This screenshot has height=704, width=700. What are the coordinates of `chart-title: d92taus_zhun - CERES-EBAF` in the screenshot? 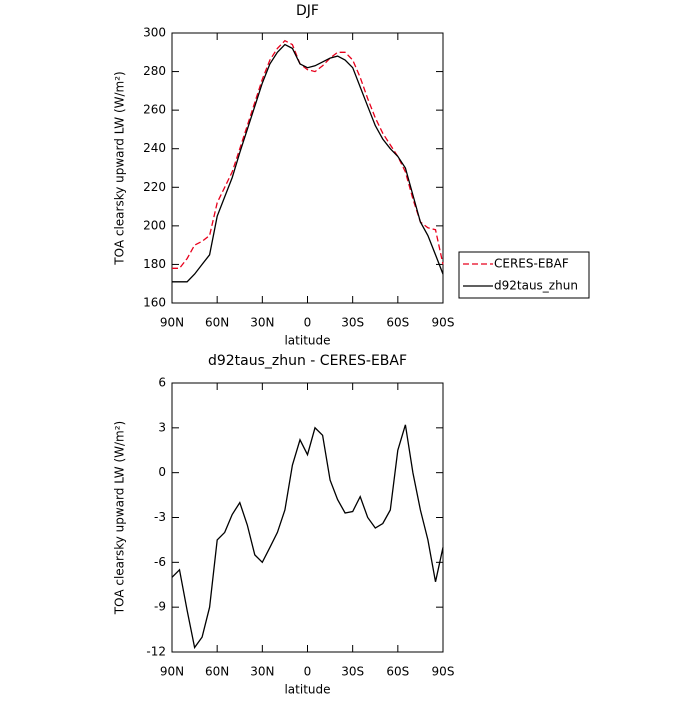 It's located at (307, 361).